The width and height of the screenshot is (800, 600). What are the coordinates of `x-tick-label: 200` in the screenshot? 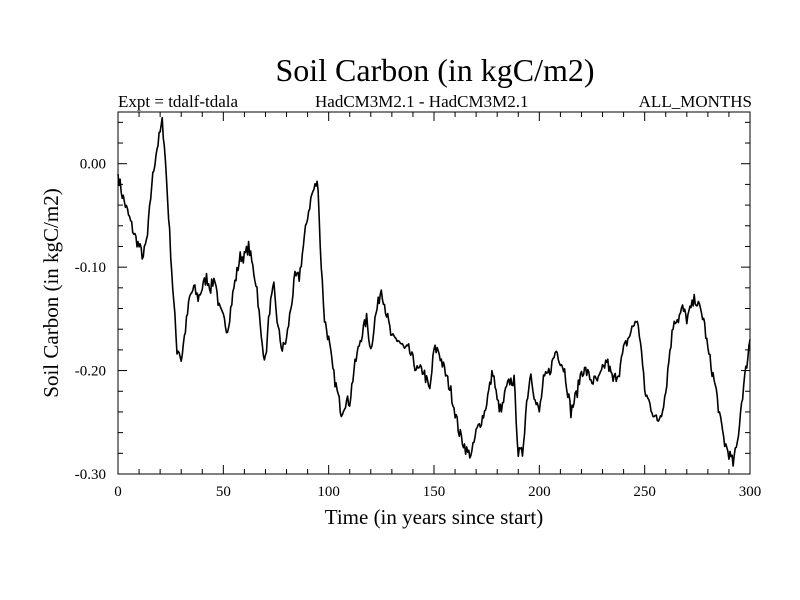 It's located at (539, 492).